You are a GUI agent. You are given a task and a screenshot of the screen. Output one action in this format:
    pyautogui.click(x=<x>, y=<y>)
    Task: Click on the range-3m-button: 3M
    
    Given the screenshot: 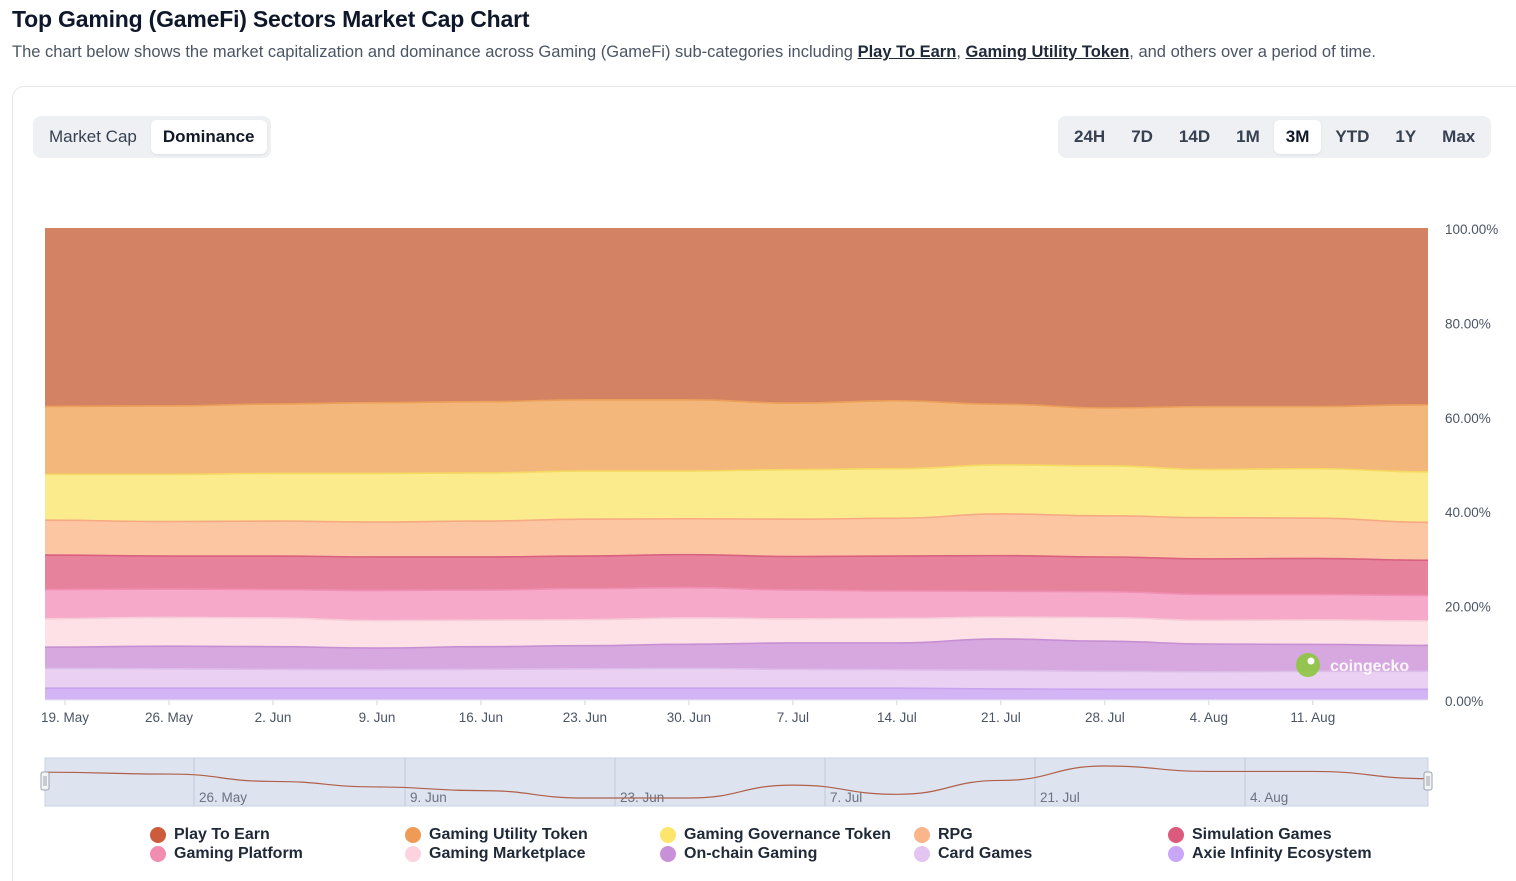 What is the action you would take?
    pyautogui.click(x=1297, y=137)
    